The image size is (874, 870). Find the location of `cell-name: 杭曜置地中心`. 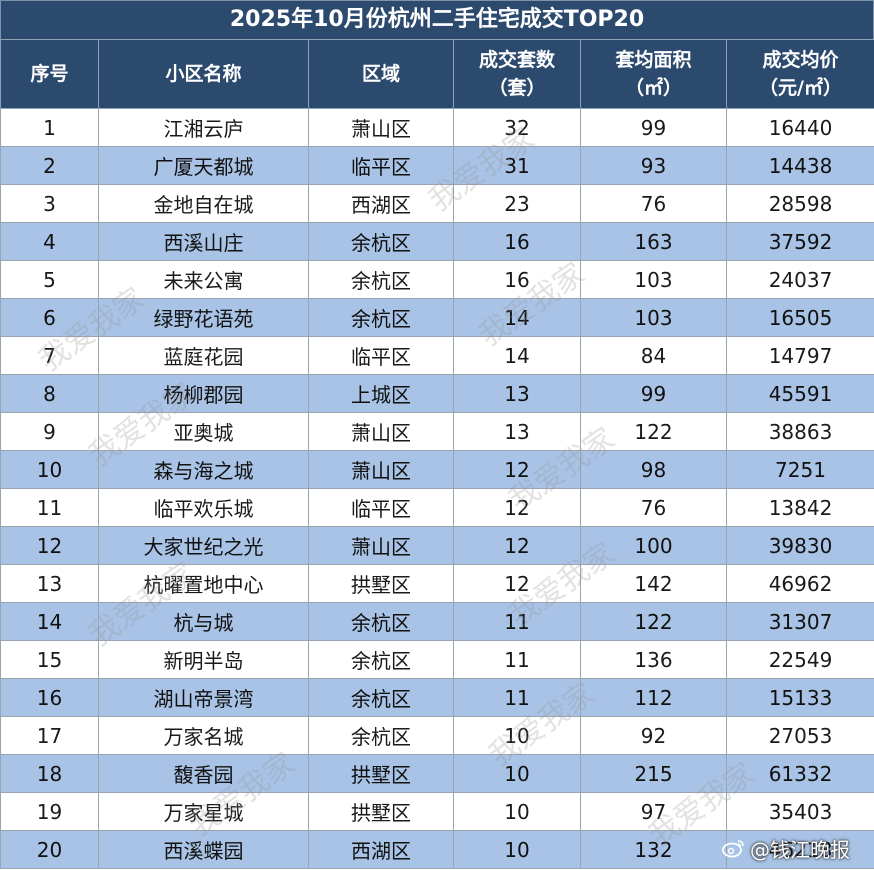

cell-name: 杭曜置地中心 is located at coordinates (203, 583).